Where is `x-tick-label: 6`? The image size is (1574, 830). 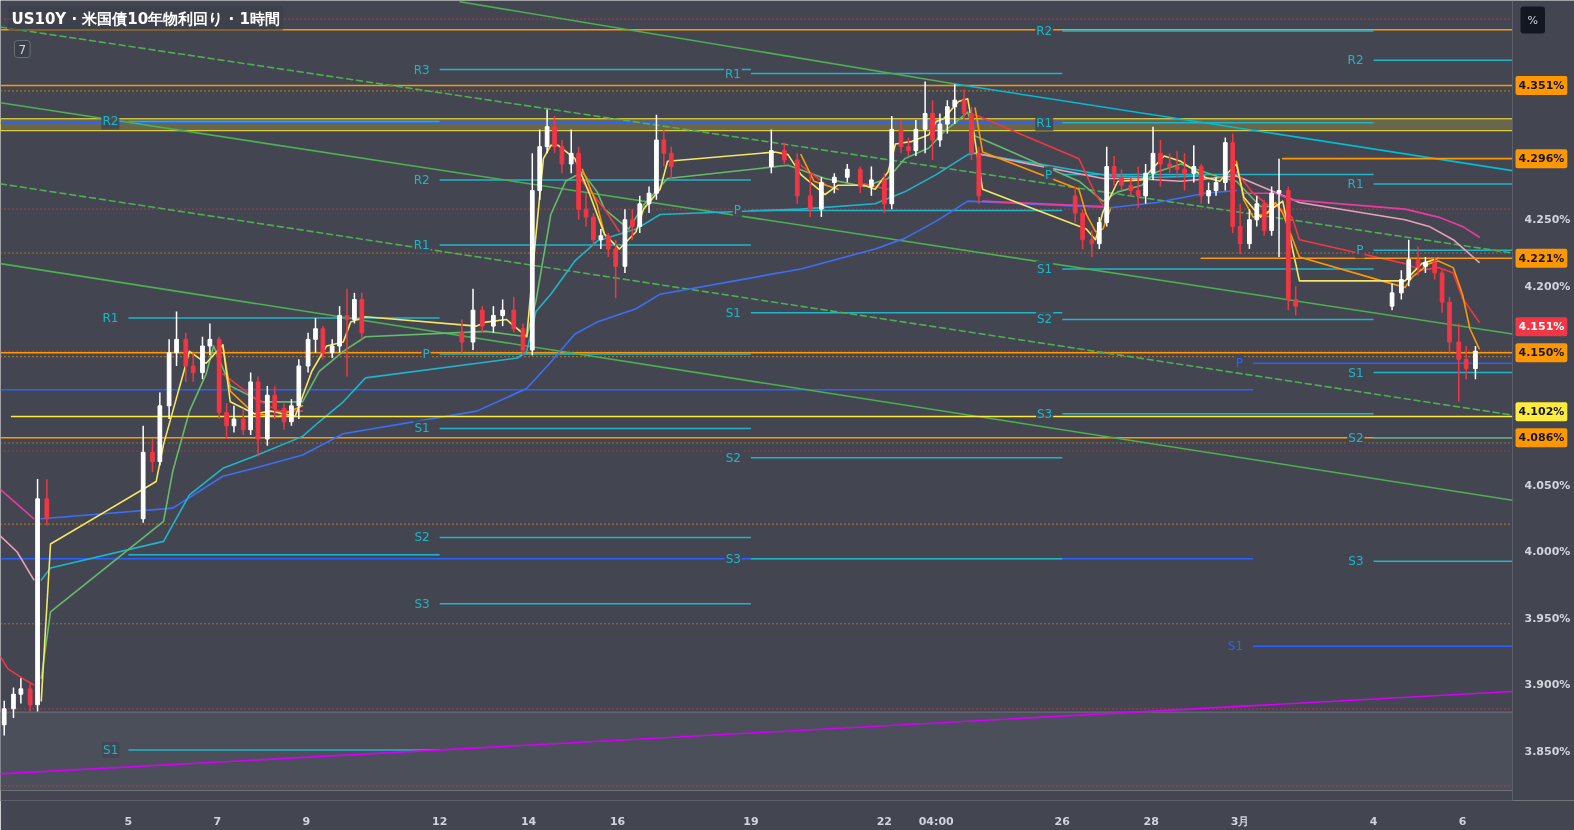
x-tick-label: 6 is located at coordinates (1462, 821).